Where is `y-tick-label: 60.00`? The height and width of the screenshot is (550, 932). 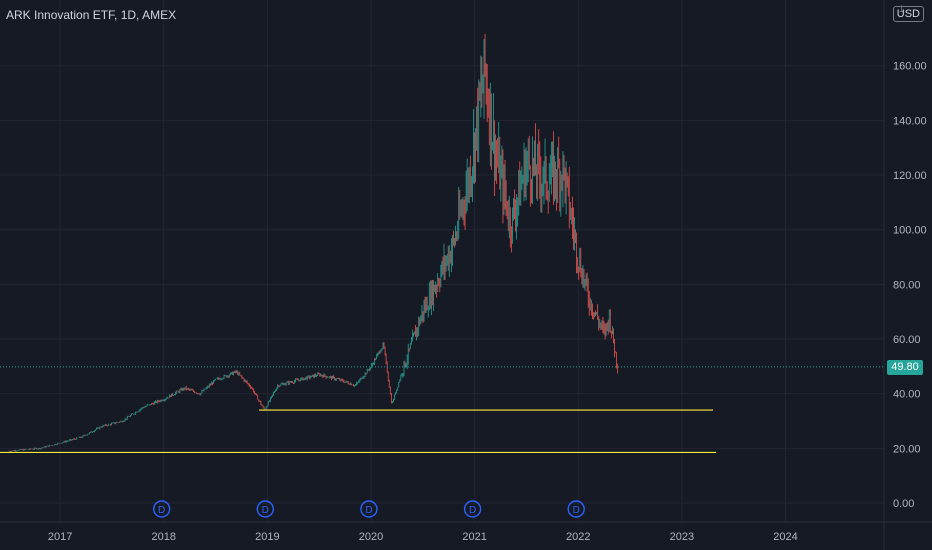 y-tick-label: 60.00 is located at coordinates (907, 340).